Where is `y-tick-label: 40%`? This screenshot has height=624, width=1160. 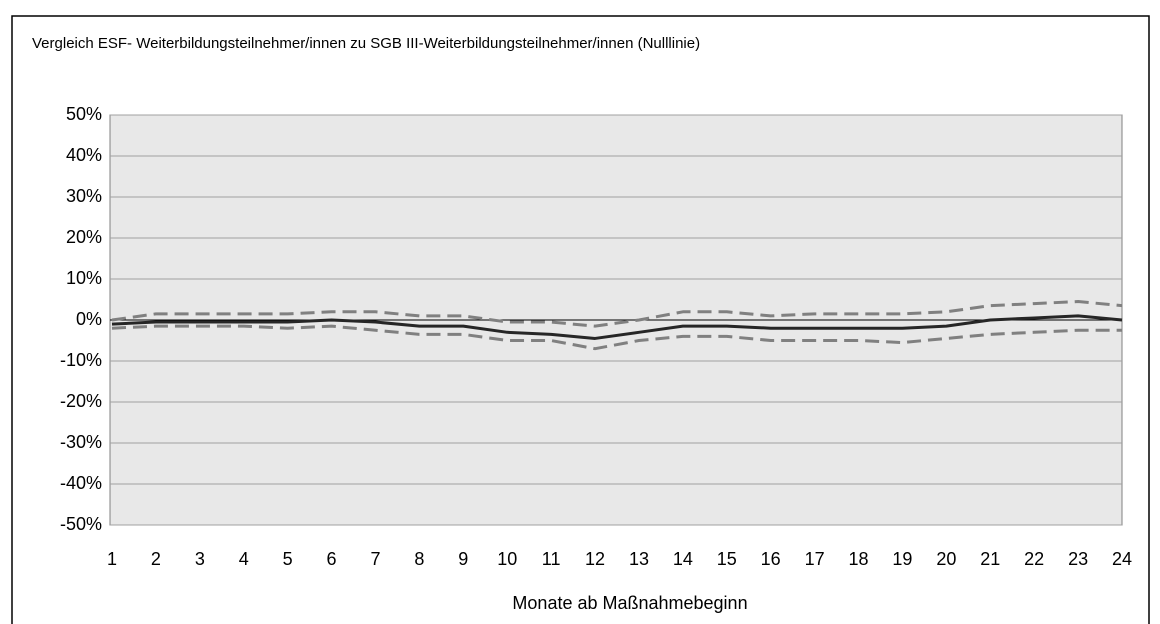
y-tick-label: 40% is located at coordinates (84, 155).